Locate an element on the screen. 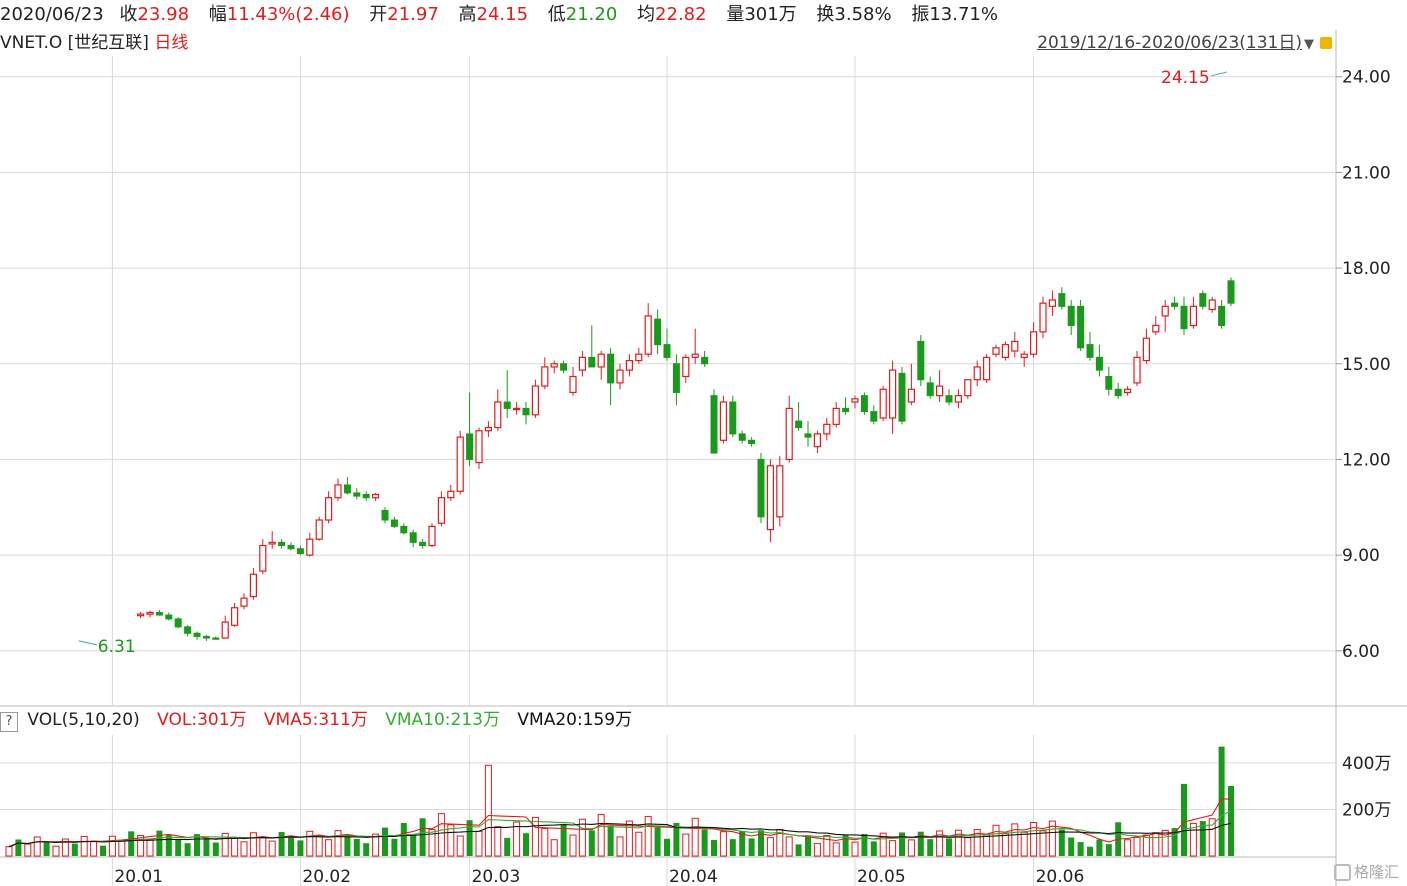 Image resolution: width=1407 pixels, height=886 pixels. watermark-logo-icon is located at coordinates (1342, 872).